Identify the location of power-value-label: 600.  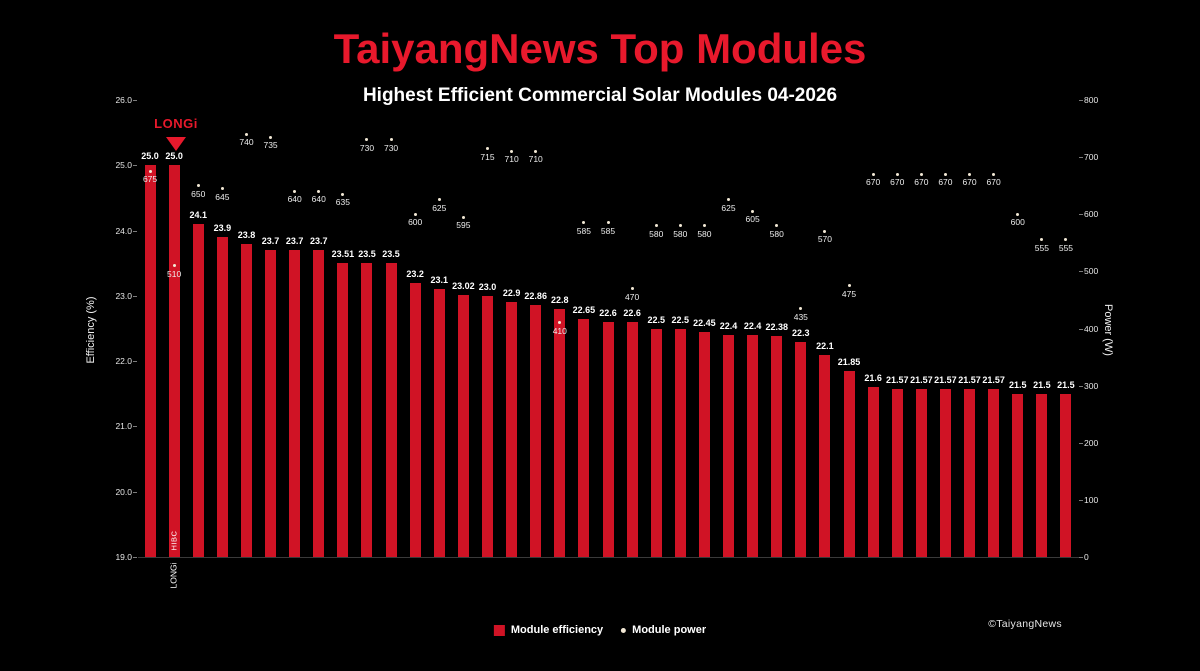
(1017, 222).